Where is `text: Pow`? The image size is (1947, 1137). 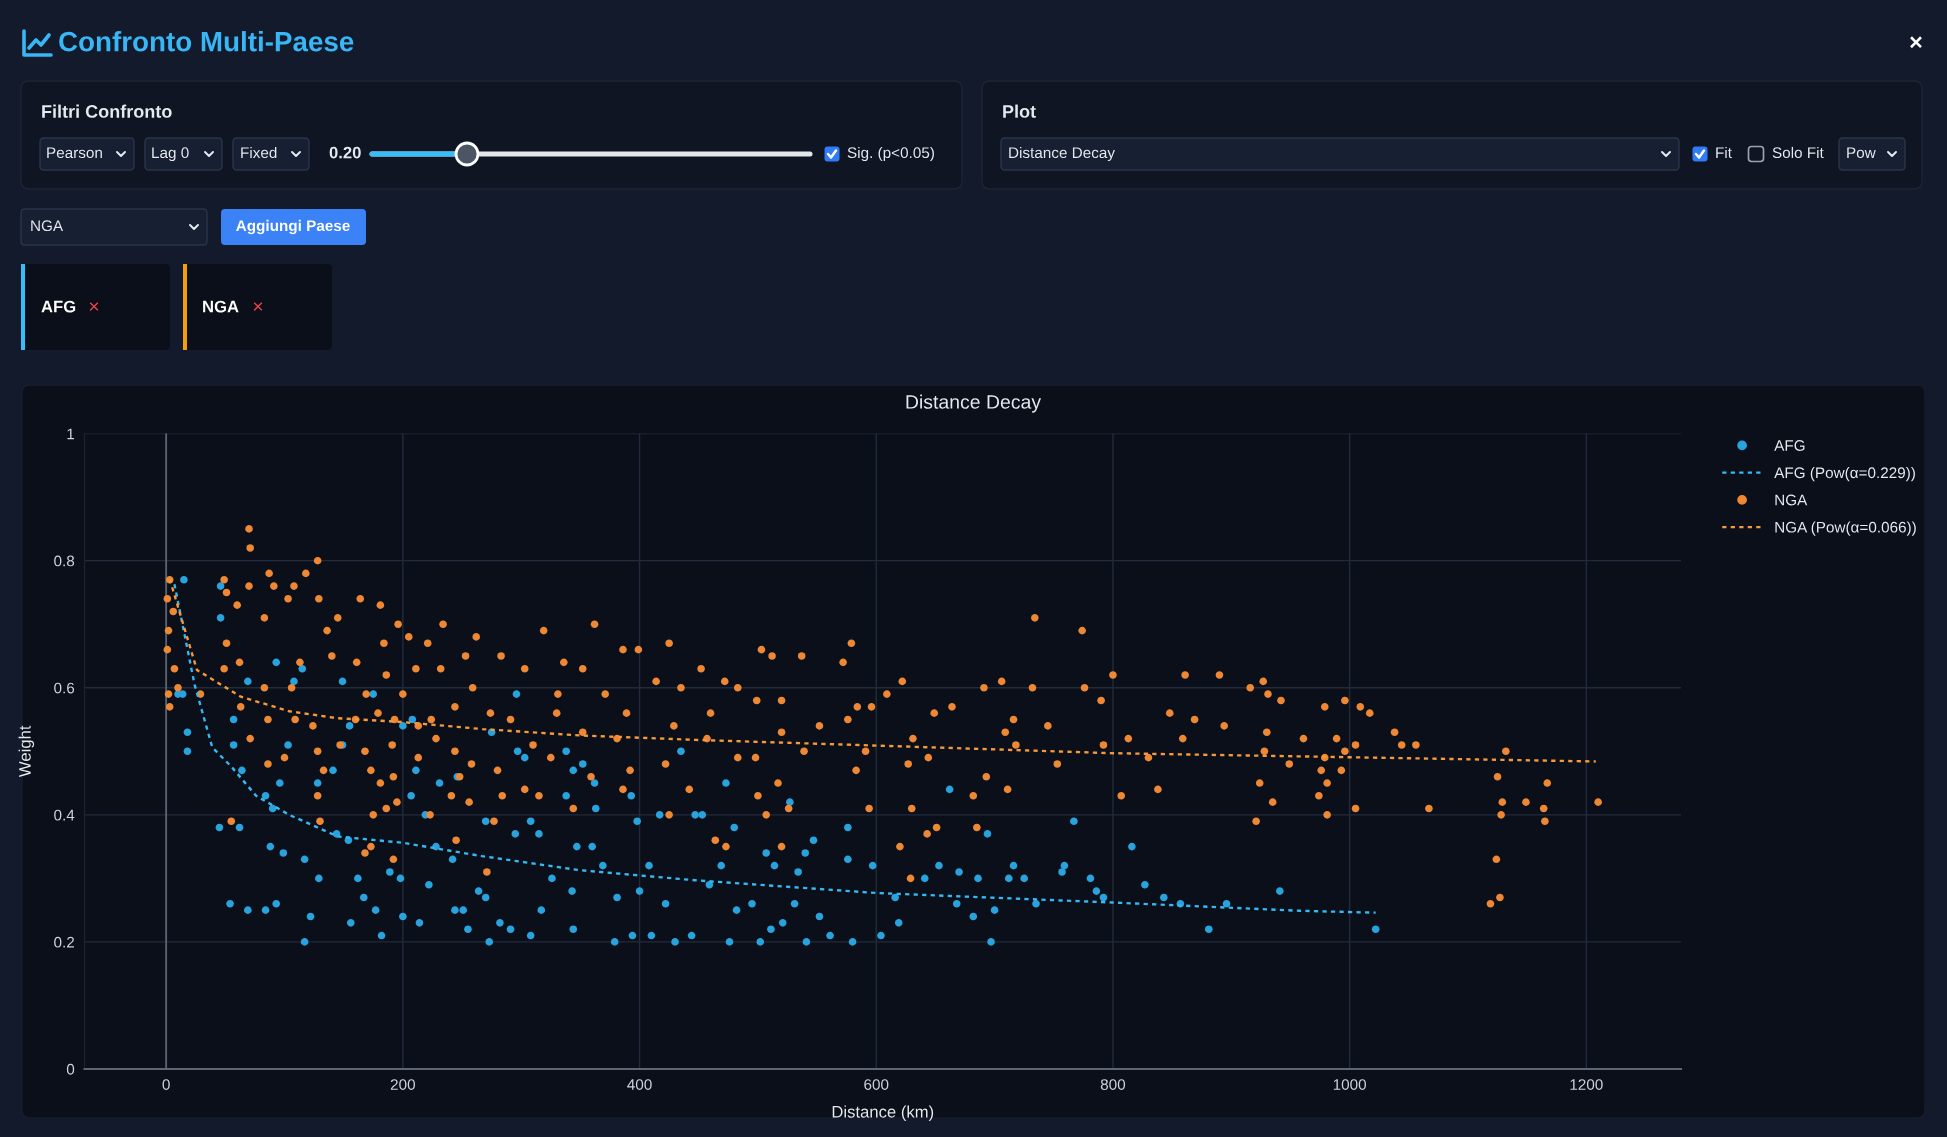 text: Pow is located at coordinates (1861, 153).